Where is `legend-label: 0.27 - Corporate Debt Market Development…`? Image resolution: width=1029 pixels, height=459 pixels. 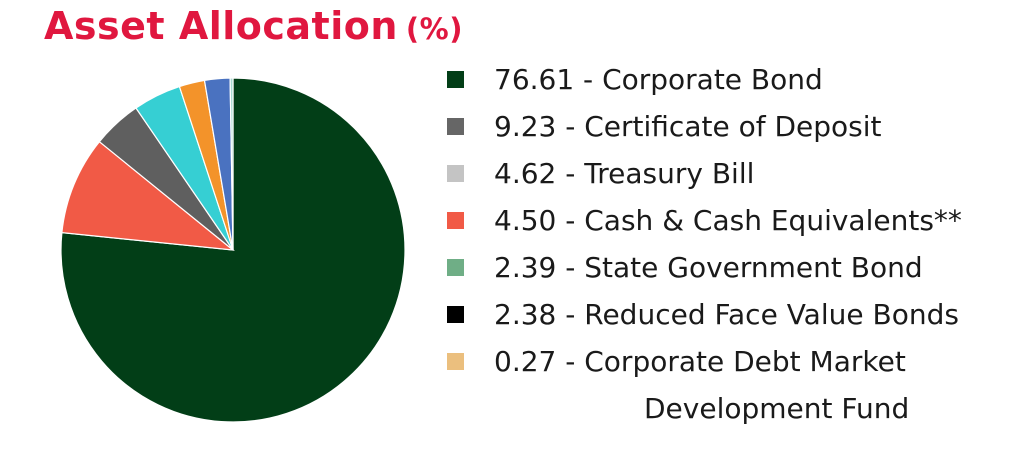
legend-label: 0.27 - Corporate Debt Market Development… is located at coordinates (724, 385).